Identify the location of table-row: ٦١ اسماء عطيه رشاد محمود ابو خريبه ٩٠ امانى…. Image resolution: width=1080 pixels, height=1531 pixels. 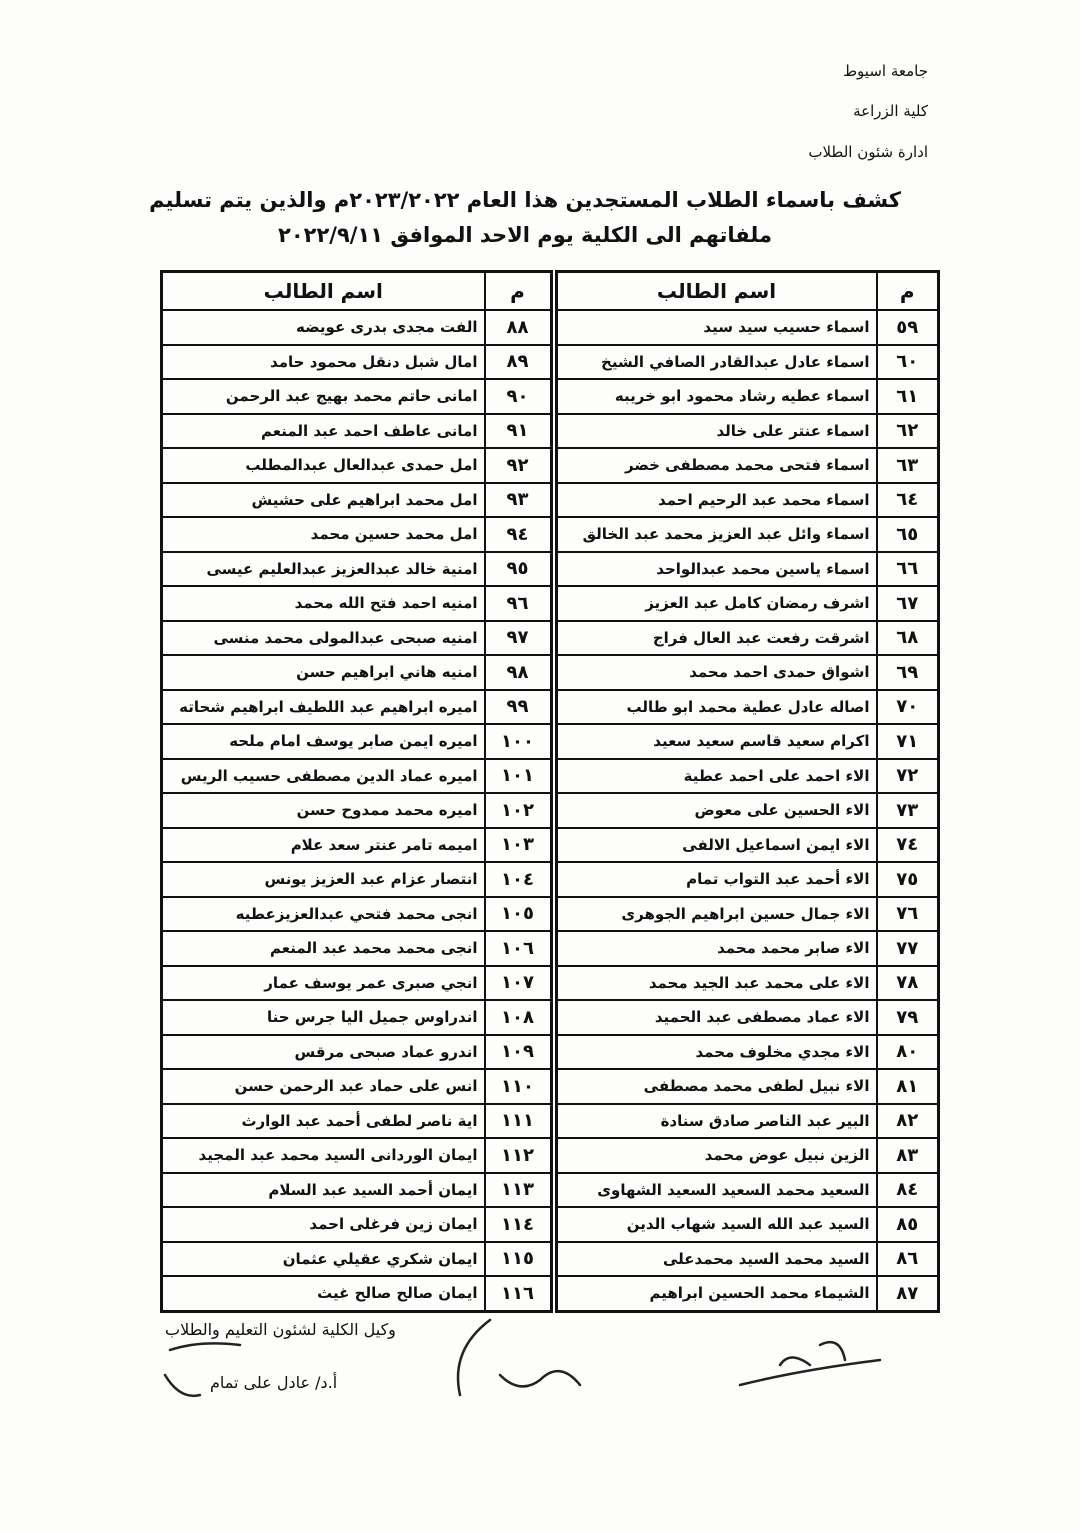
(550, 396).